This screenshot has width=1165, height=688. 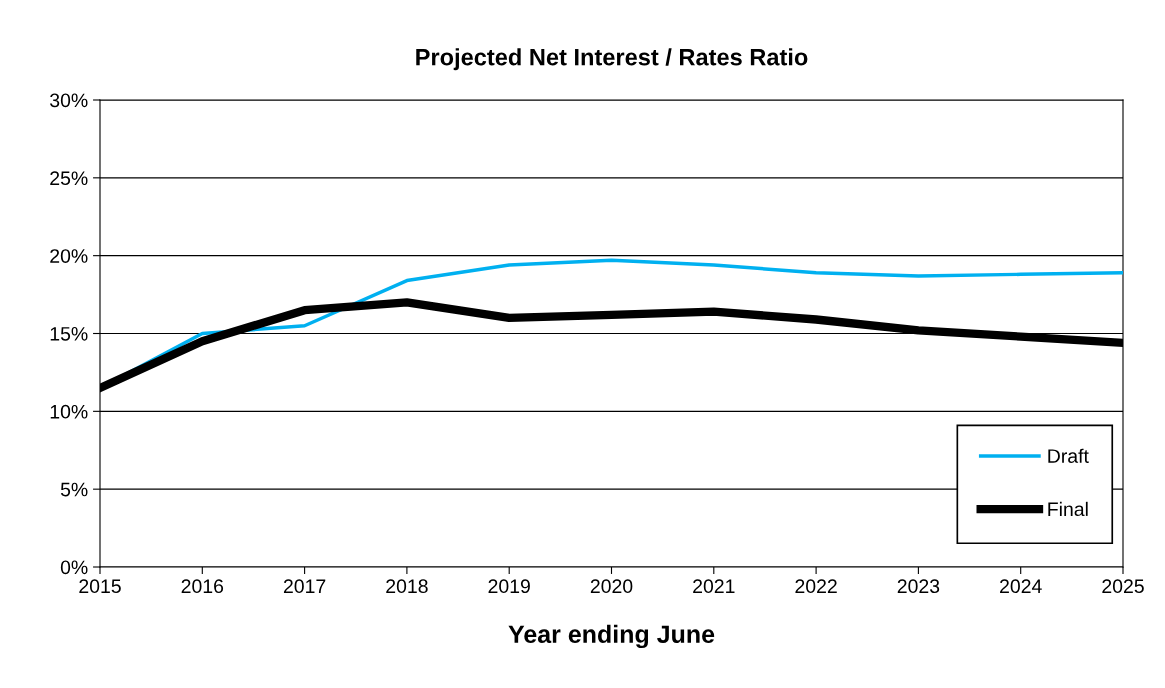 What do you see at coordinates (69, 100) in the screenshot?
I see `y-tick-label: 30%` at bounding box center [69, 100].